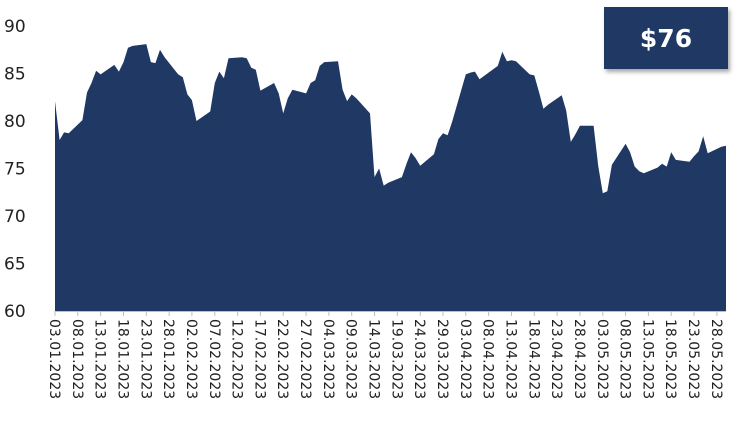 The image size is (737, 424). What do you see at coordinates (396, 359) in the screenshot?
I see `x-tick-label: 19.03.2023` at bounding box center [396, 359].